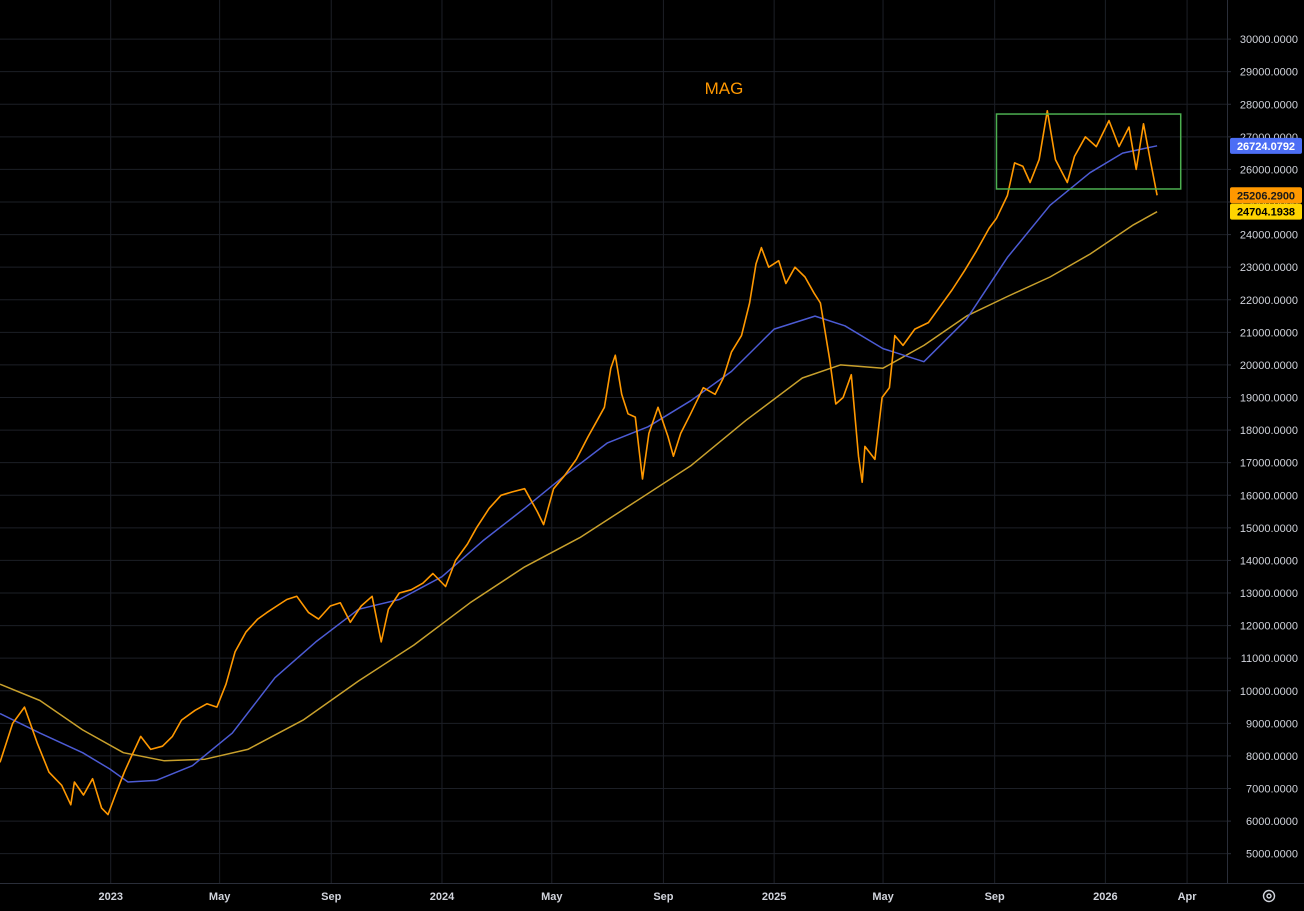 The height and width of the screenshot is (911, 1304). What do you see at coordinates (1272, 822) in the screenshot?
I see `y-tick-label: 6000.0000` at bounding box center [1272, 822].